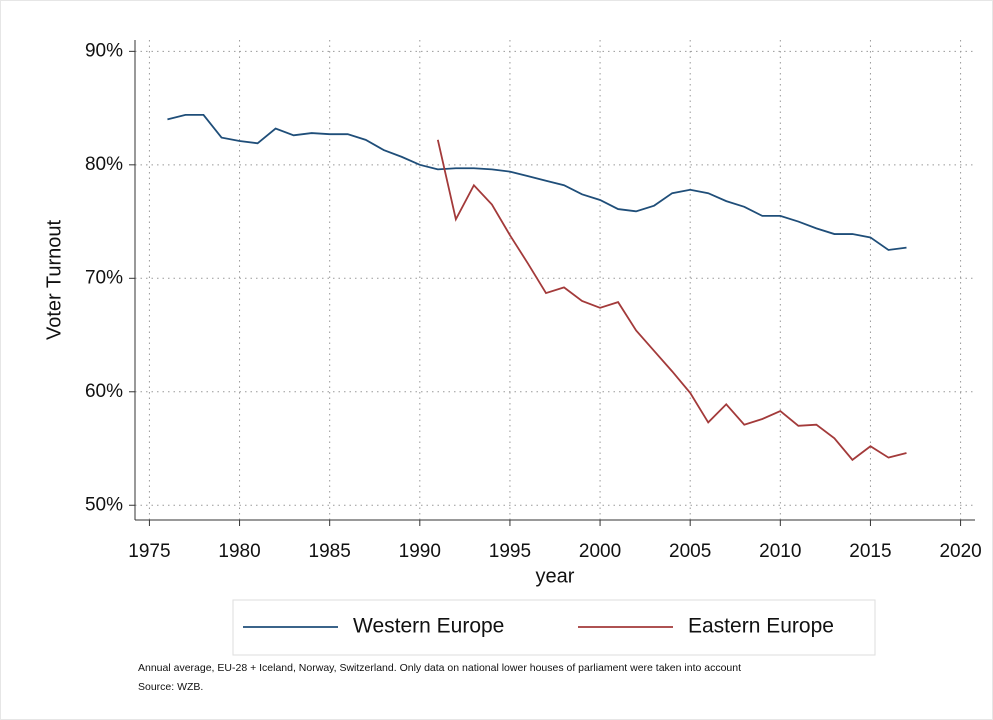  What do you see at coordinates (870, 551) in the screenshot?
I see `x-tick-label: 2015` at bounding box center [870, 551].